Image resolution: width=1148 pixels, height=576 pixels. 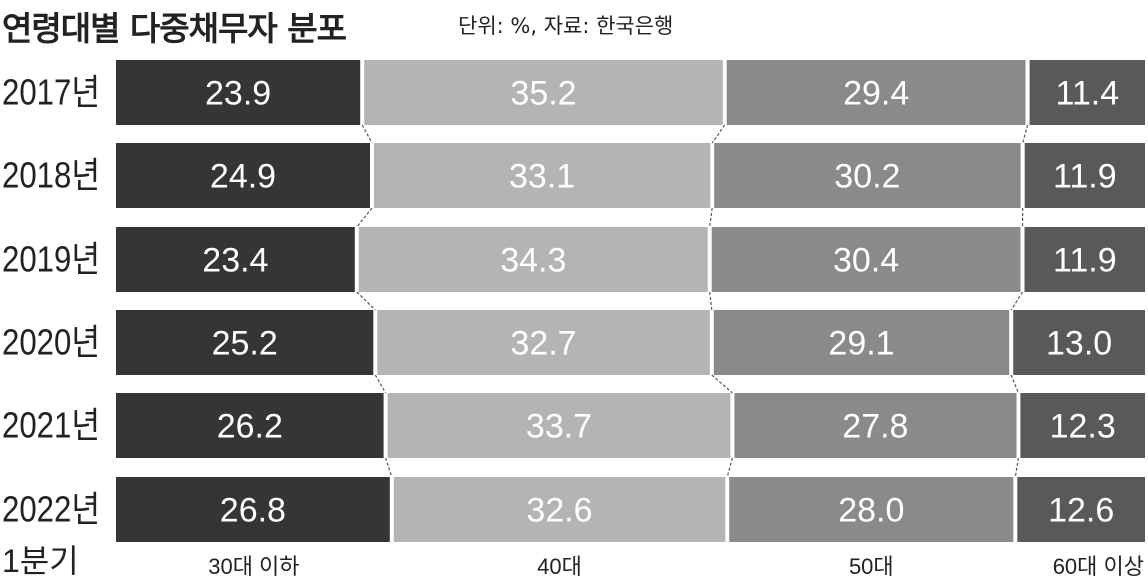 I want to click on data-label: 35.2, so click(x=543, y=94).